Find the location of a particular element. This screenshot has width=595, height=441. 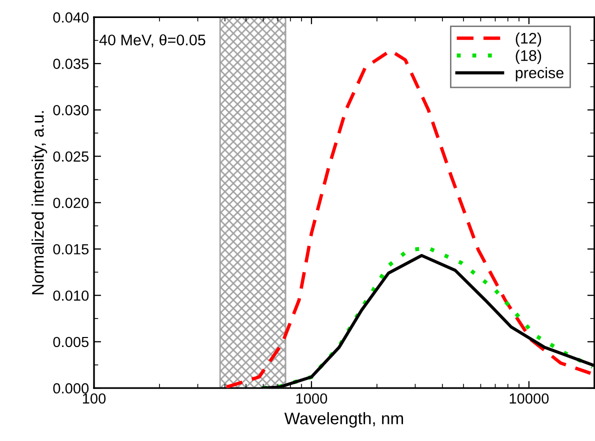

y-tick-label: 0.005 is located at coordinates (71, 342).